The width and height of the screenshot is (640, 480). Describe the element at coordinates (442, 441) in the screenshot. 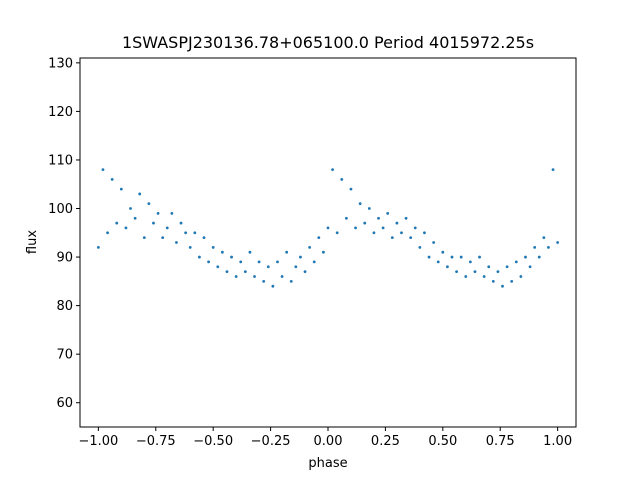

I see `x-tick-label: 0.50` at that location.